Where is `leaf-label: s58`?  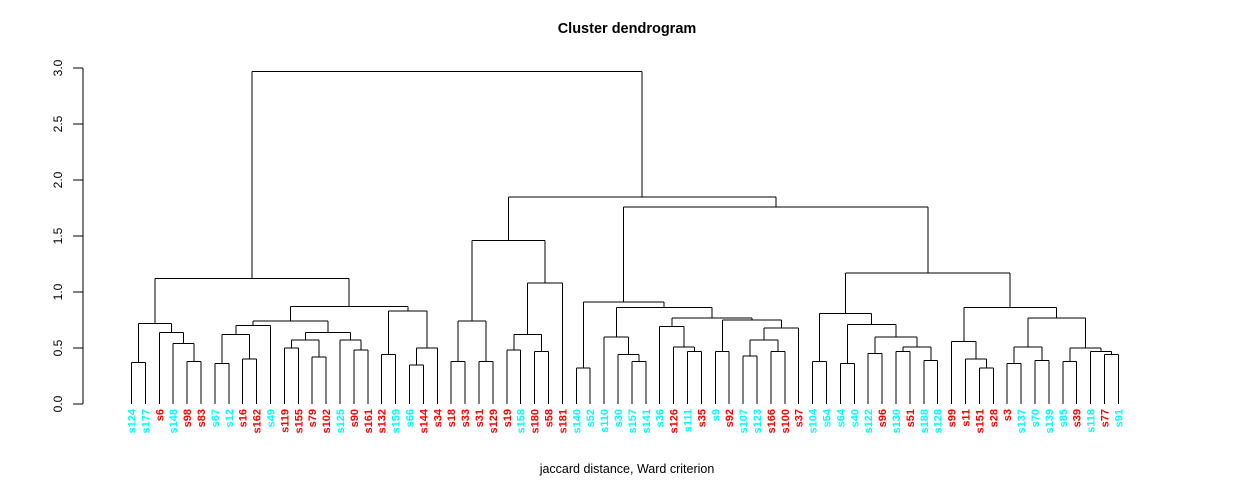 leaf-label: s58 is located at coordinates (550, 418).